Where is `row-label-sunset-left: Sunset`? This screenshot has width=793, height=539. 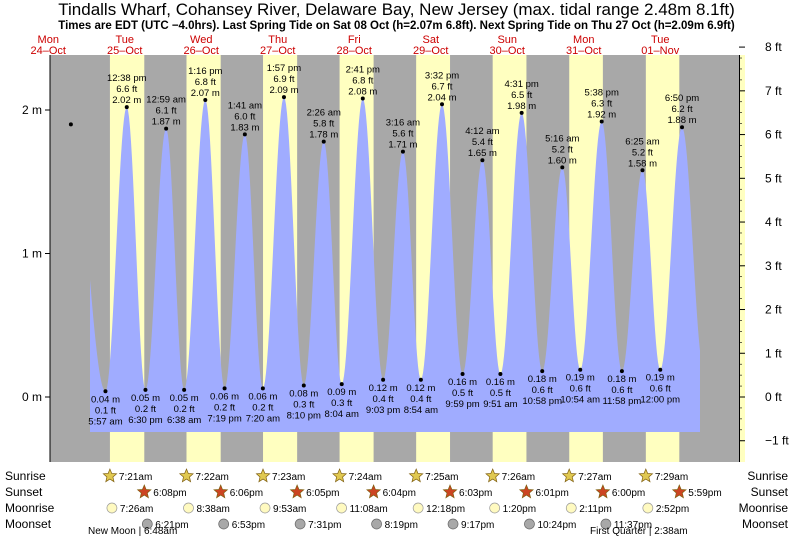 row-label-sunset-left: Sunset is located at coordinates (24, 492).